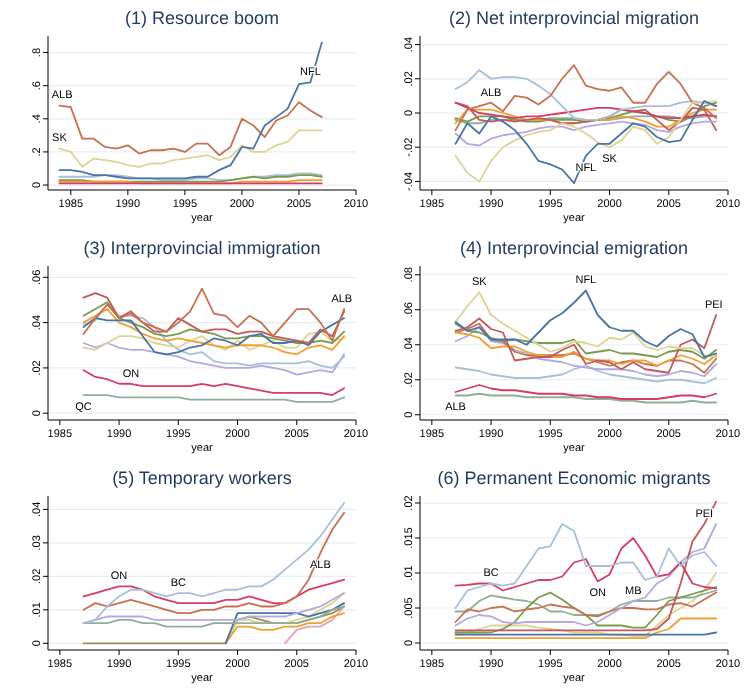 The width and height of the screenshot is (744, 690). I want to click on chart-title: (5) Temporary workers, so click(202, 478).